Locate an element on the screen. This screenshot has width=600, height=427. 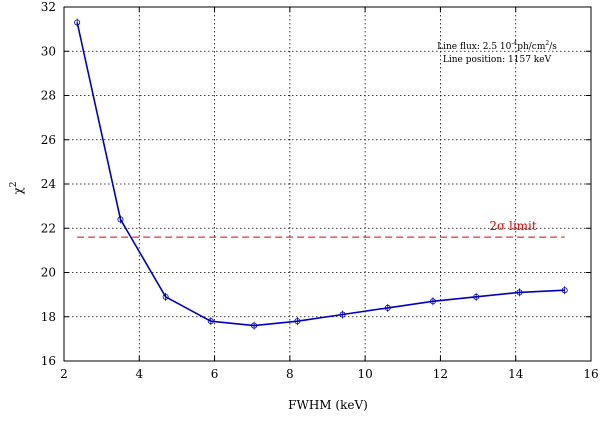
x-tick-label: 12 is located at coordinates (440, 374).